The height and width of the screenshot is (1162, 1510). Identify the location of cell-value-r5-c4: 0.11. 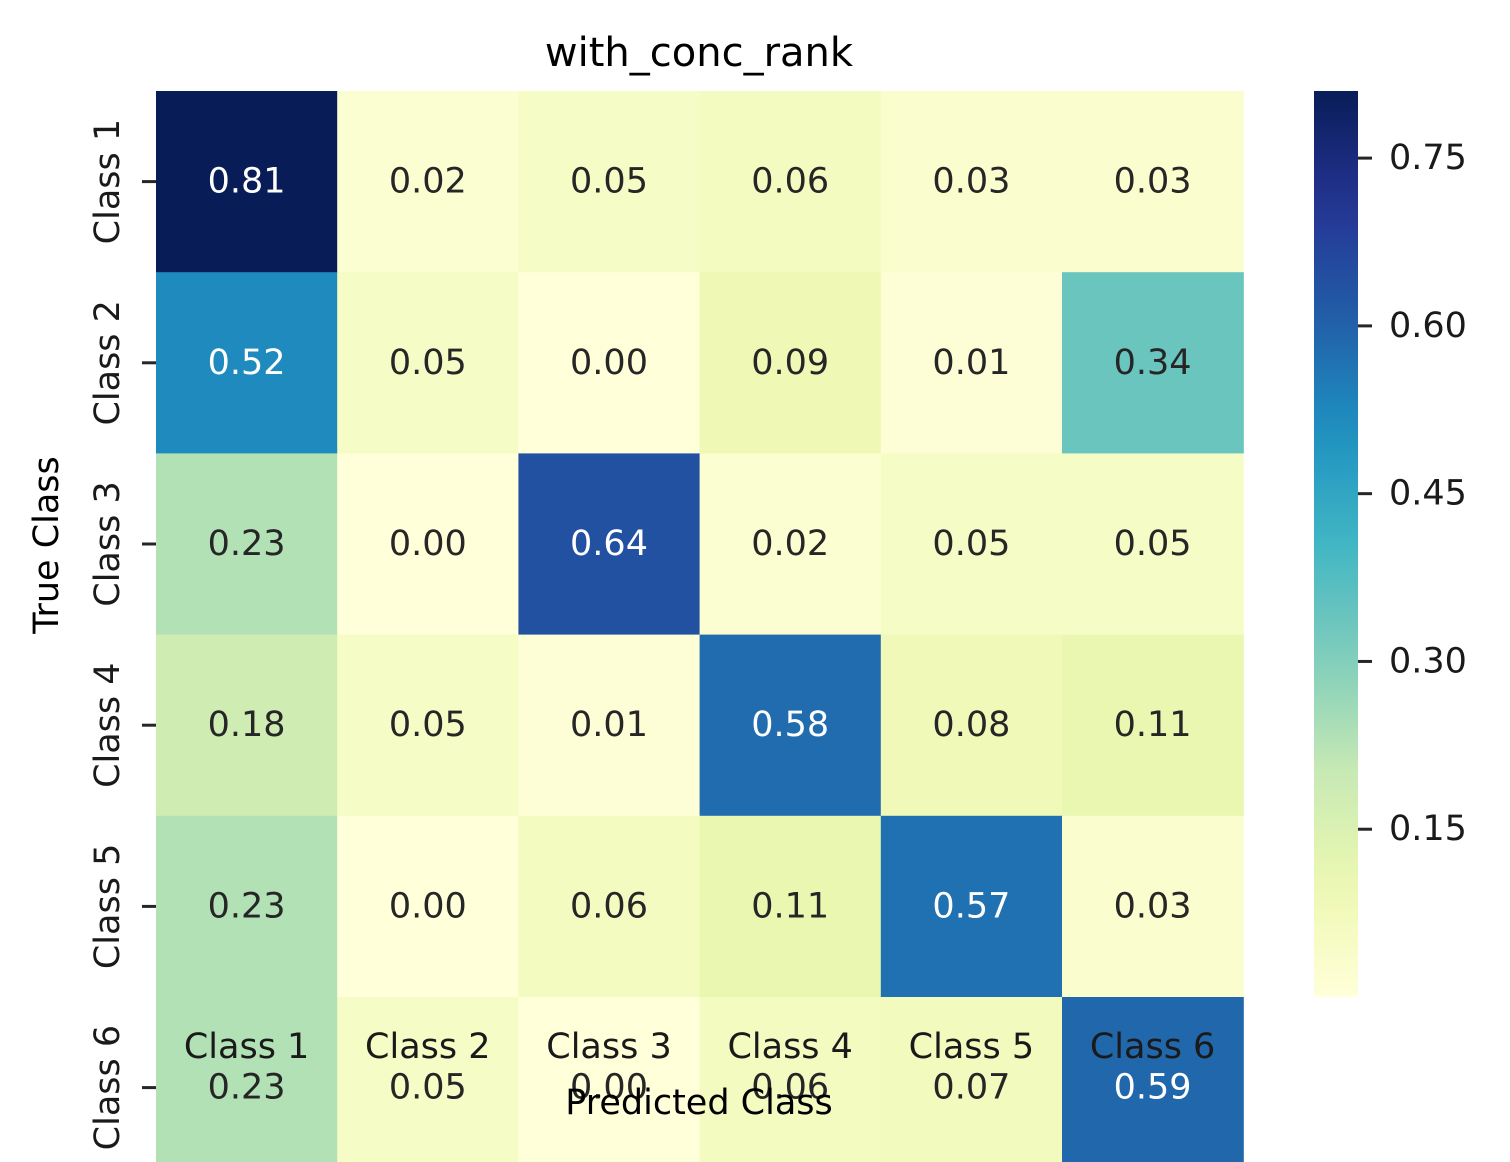
(790, 906).